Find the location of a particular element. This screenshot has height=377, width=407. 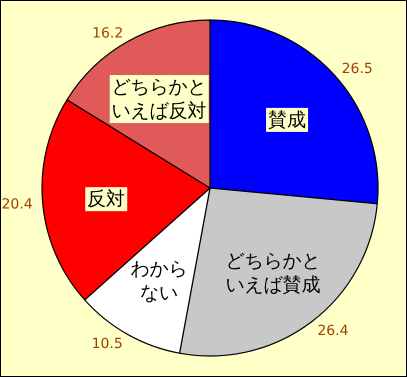

slice-label: どちらかといえば反対 is located at coordinates (159, 99).